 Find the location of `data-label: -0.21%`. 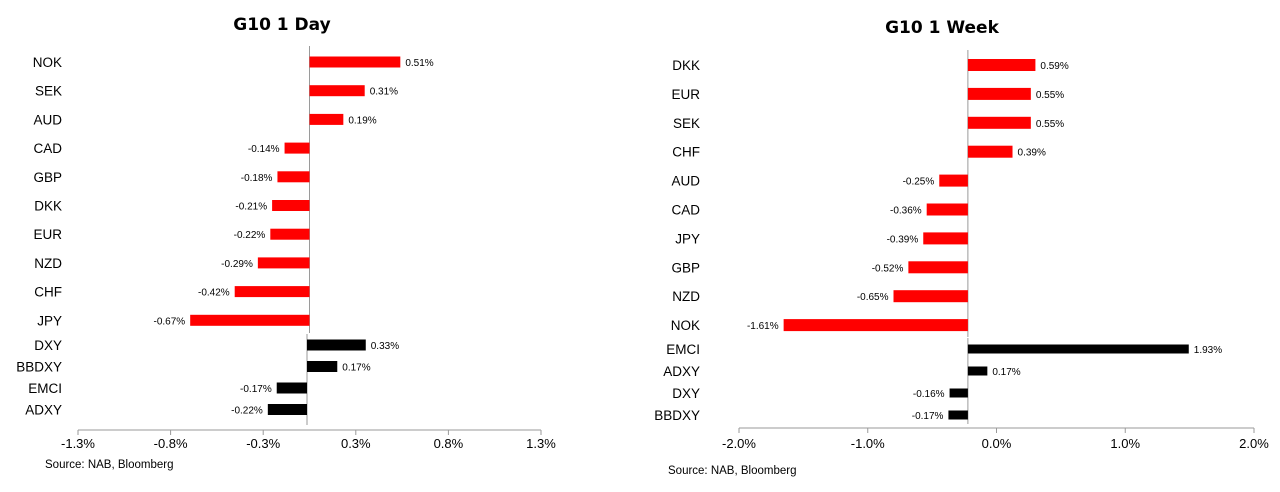

data-label: -0.21% is located at coordinates (251, 207).